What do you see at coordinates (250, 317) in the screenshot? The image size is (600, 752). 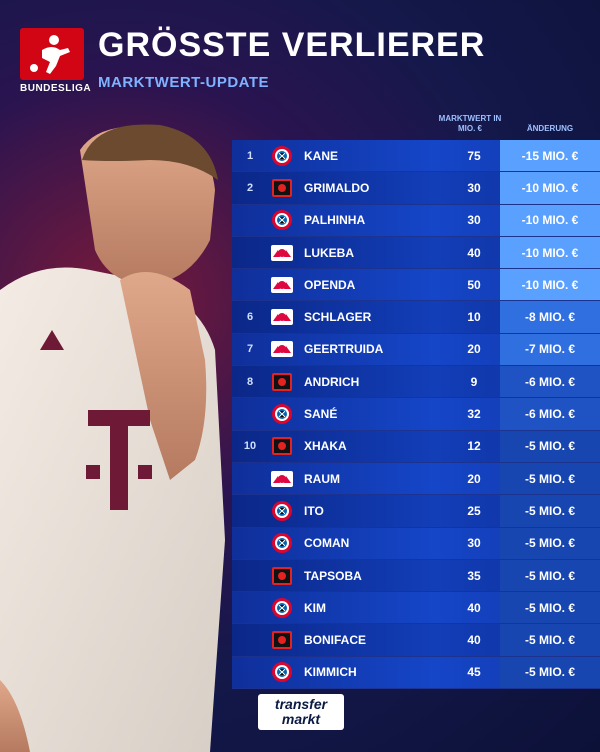 I see `rank: 6` at bounding box center [250, 317].